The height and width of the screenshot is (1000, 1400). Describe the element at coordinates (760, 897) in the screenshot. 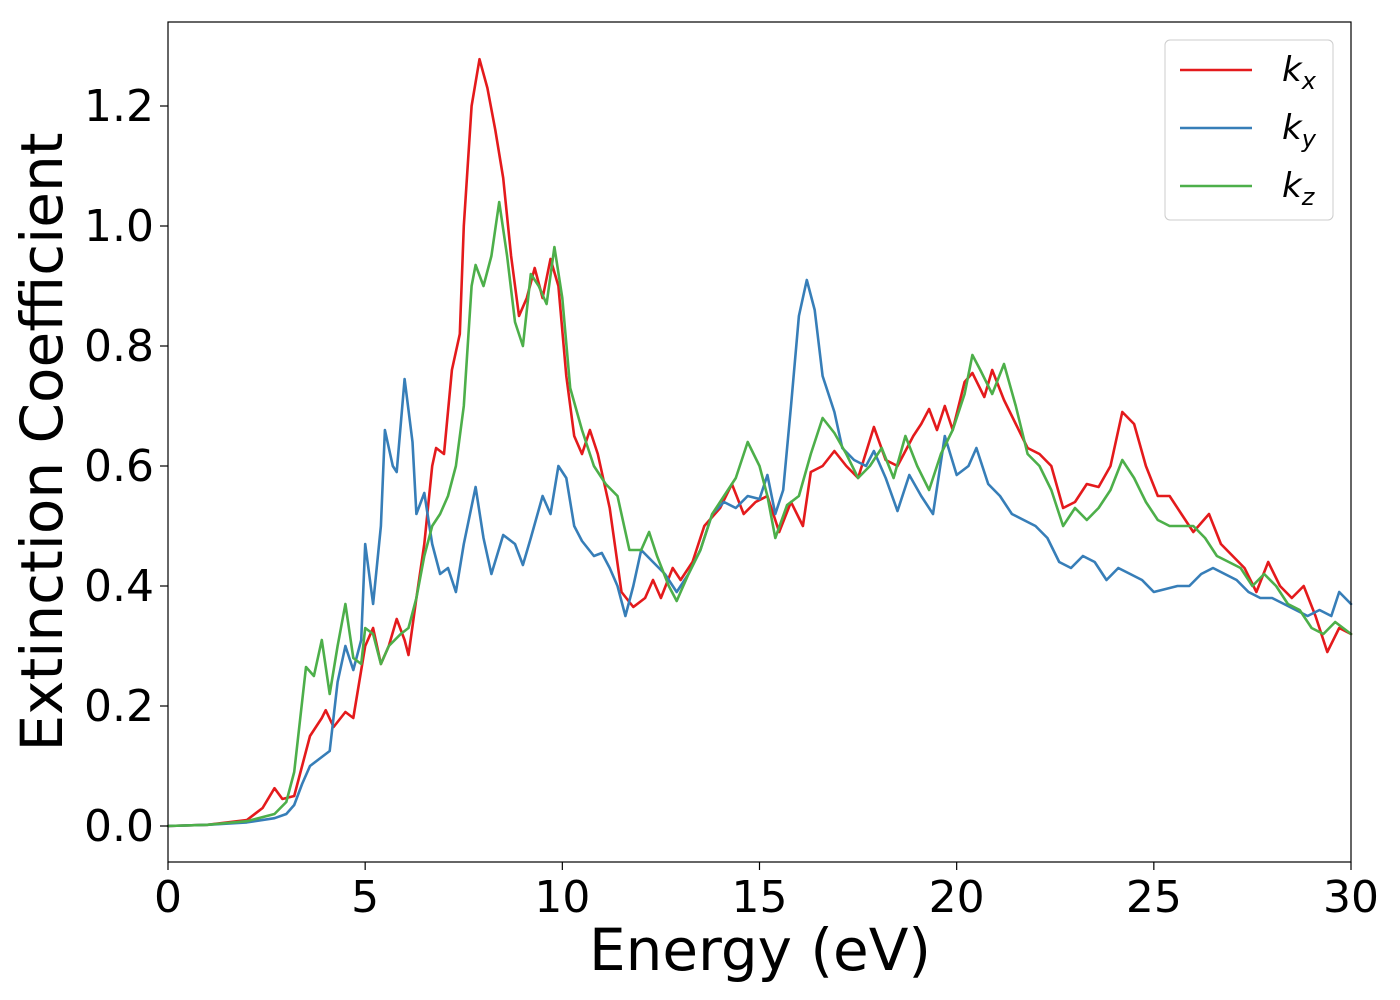

I see `x-tick-label: 15` at that location.